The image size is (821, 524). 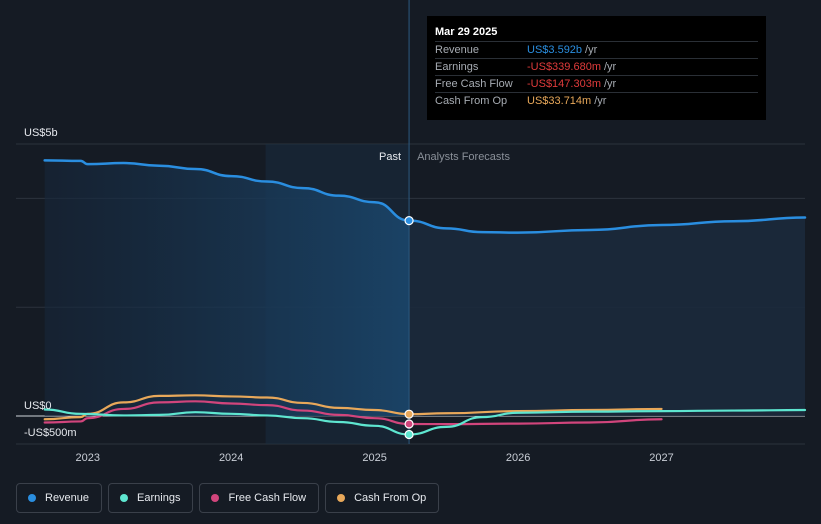 I want to click on tooltip-row-revenue: Revenue US$3.592b /yr, so click(x=596, y=49).